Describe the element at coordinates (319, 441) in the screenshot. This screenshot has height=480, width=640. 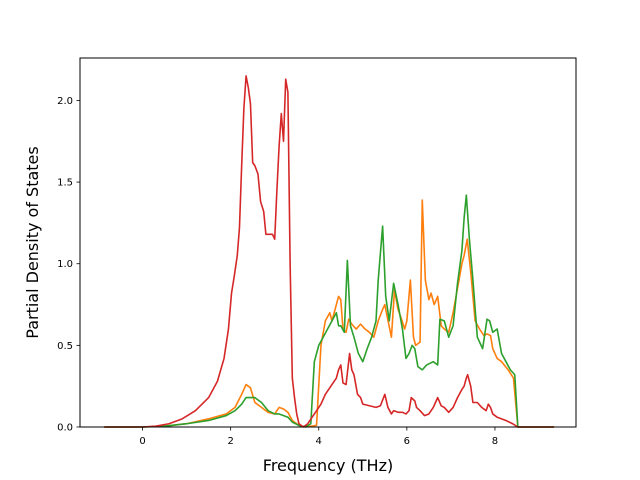
I see `x-tick-label: 4` at that location.